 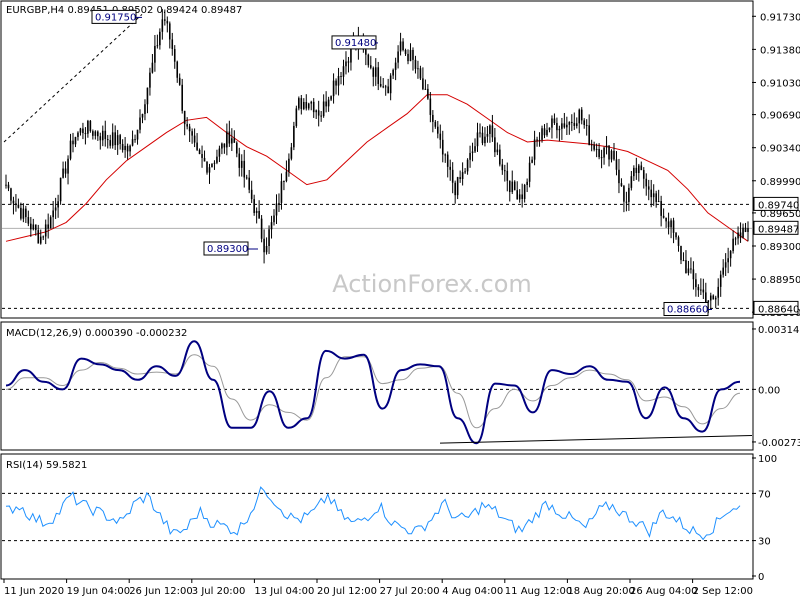 I want to click on price-axis-label: 0.91730, so click(x=780, y=17).